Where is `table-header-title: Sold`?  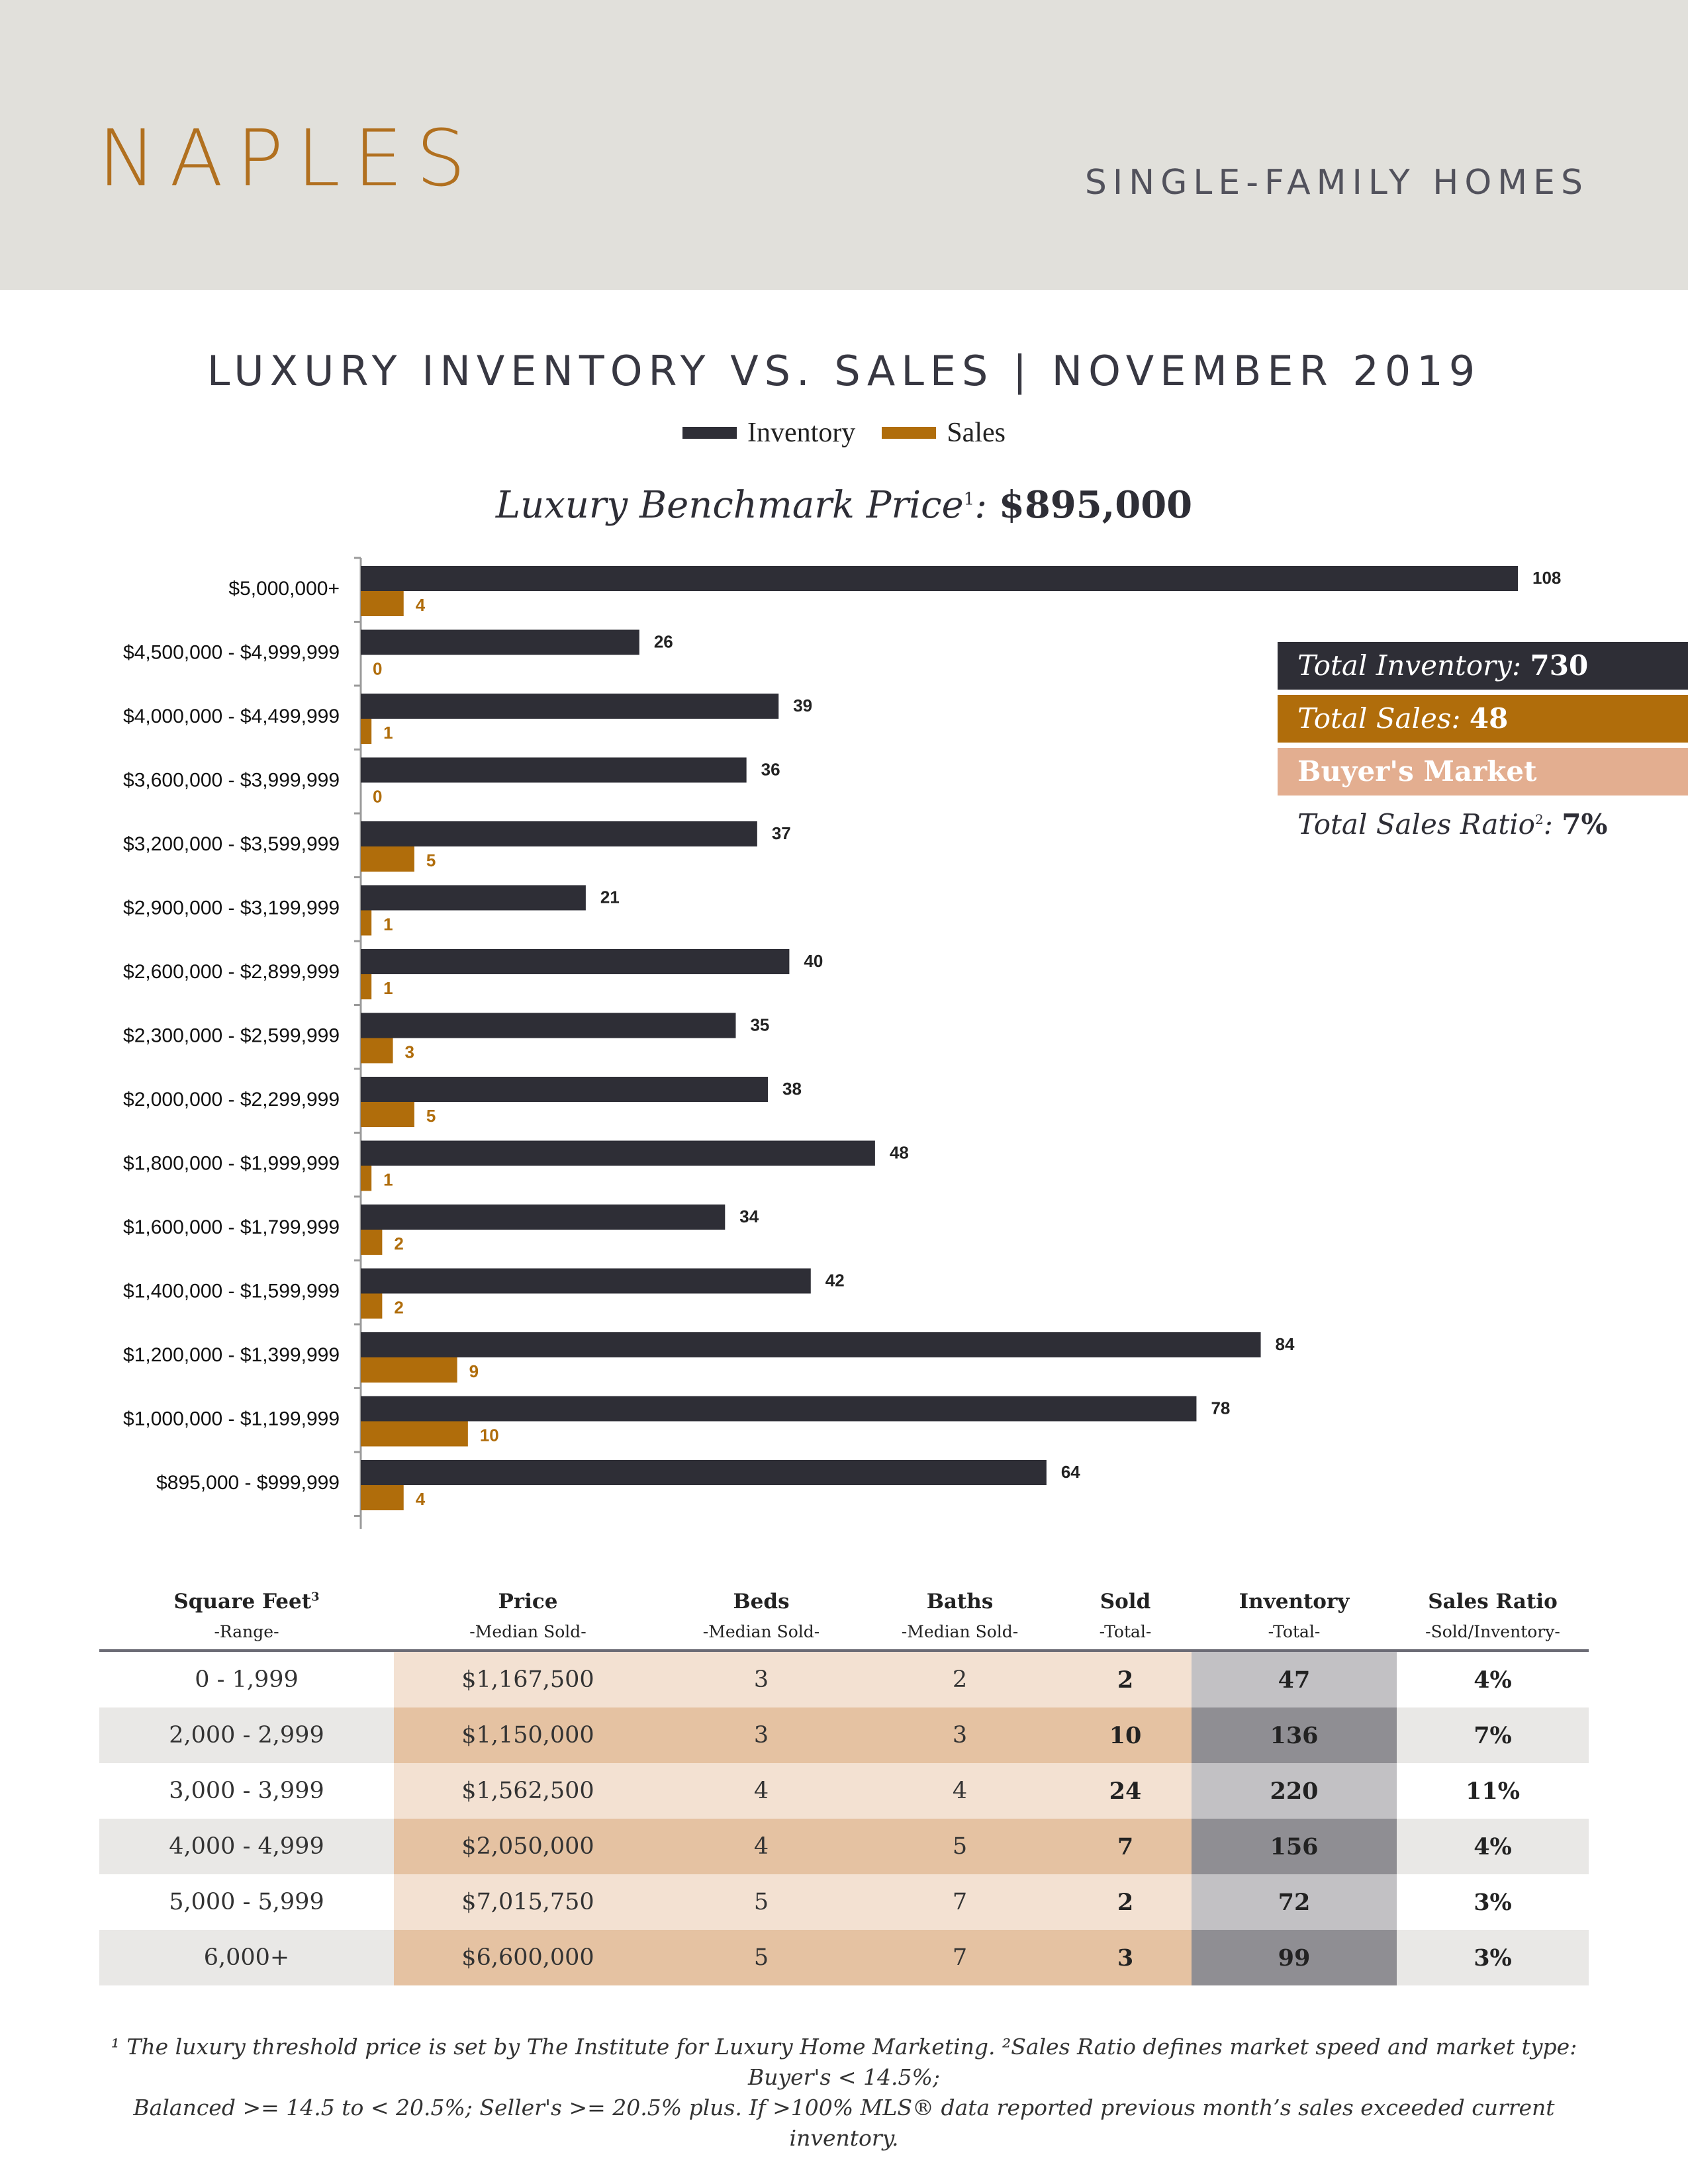 table-header-title: Sold is located at coordinates (1125, 1602).